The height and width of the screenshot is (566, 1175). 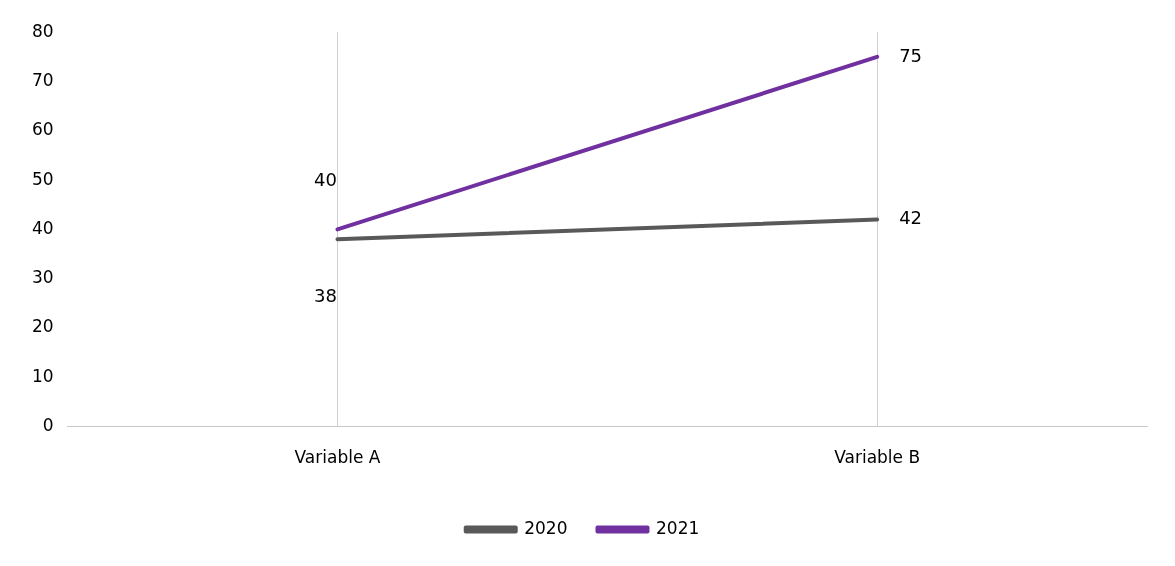 I want to click on y-tick-label: 80, so click(x=42, y=30).